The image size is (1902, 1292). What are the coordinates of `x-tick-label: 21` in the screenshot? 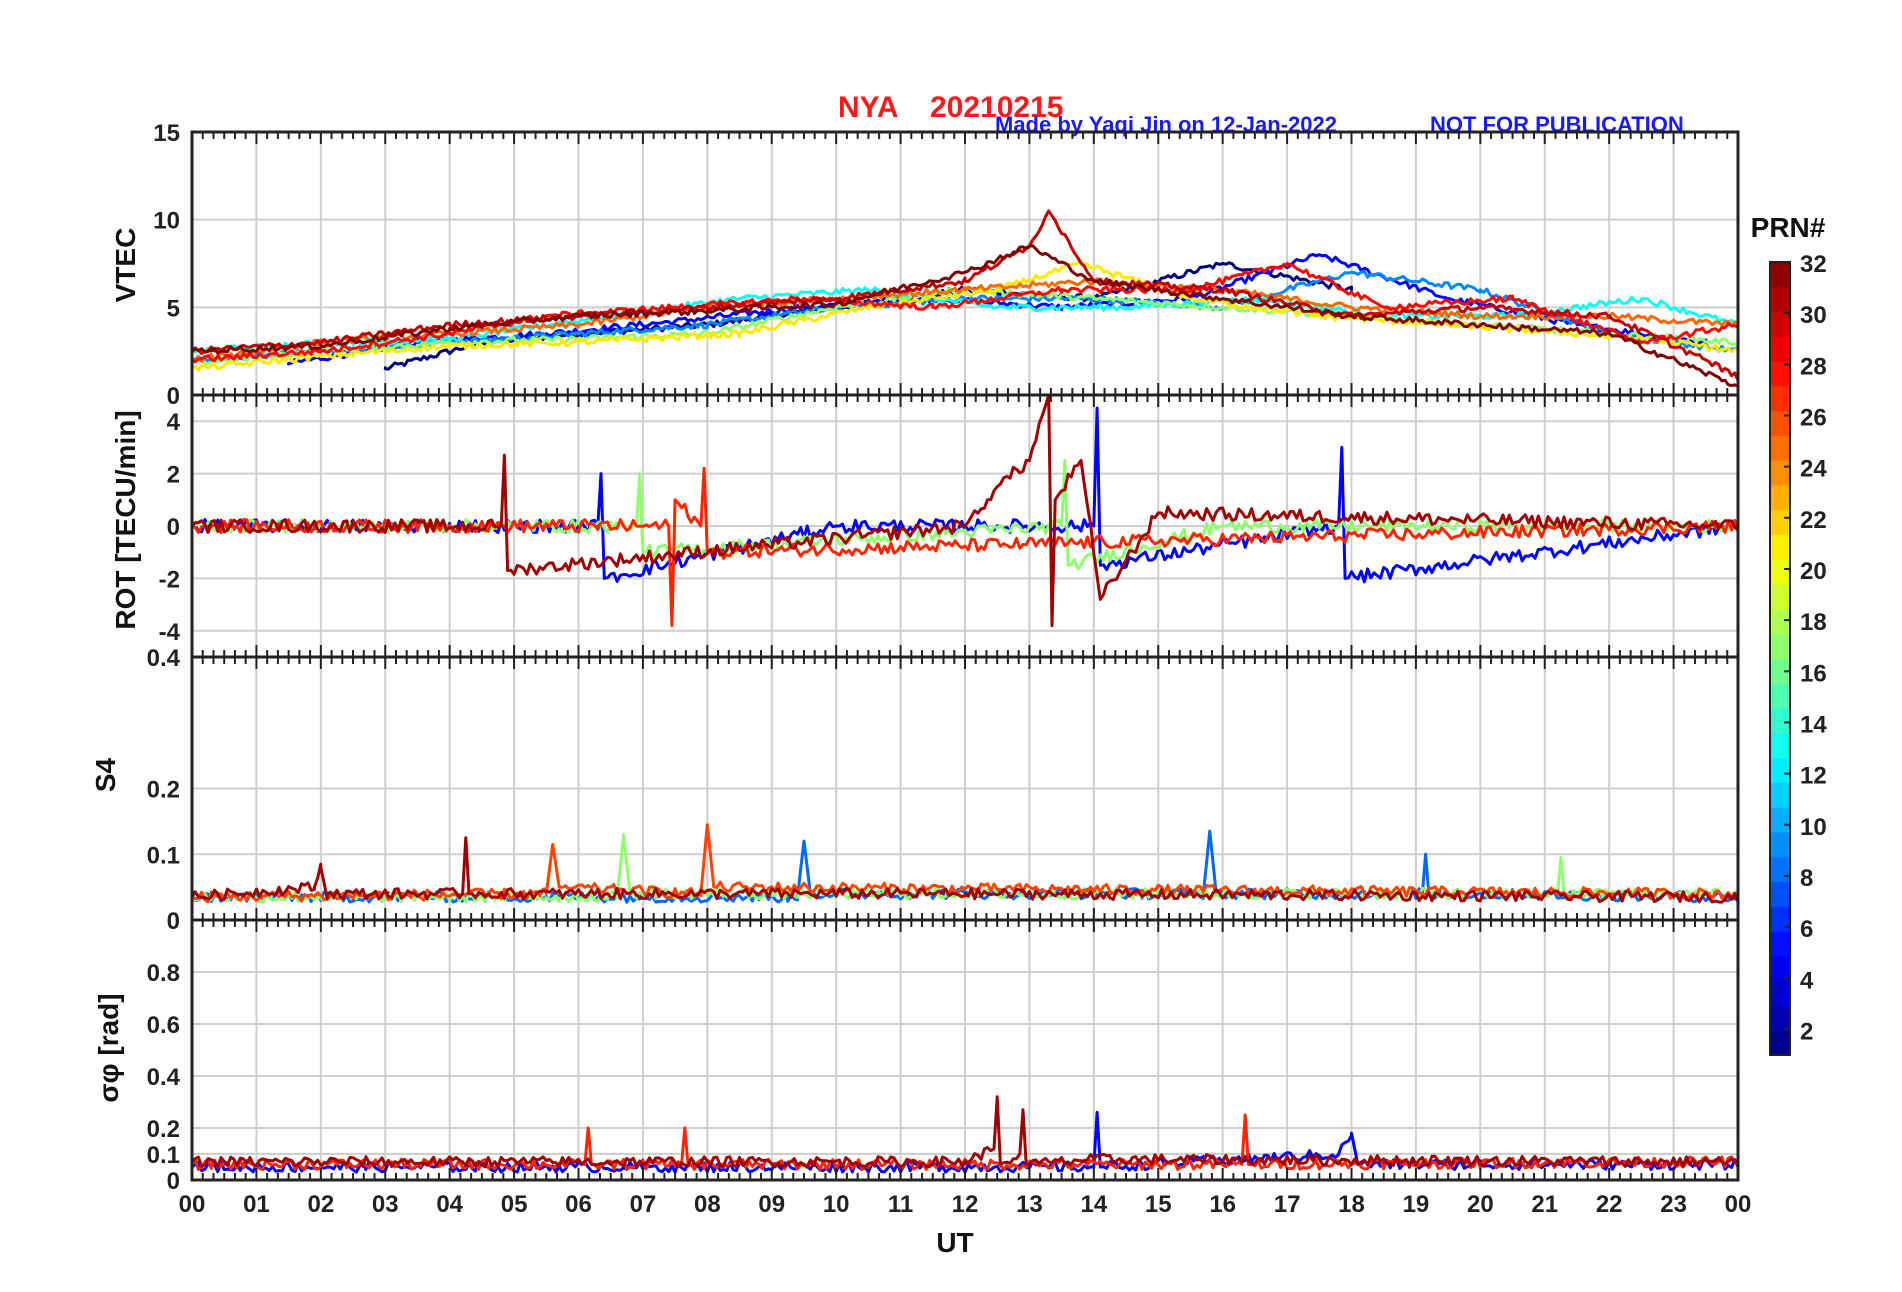 It's located at (1544, 1204).